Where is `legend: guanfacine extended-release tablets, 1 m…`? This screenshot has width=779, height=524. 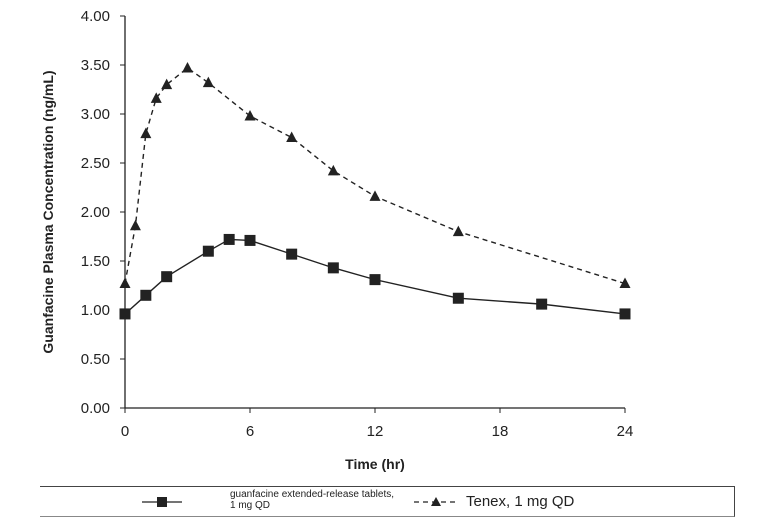
legend: guanfacine extended-release tablets, 1 m… is located at coordinates (387, 501).